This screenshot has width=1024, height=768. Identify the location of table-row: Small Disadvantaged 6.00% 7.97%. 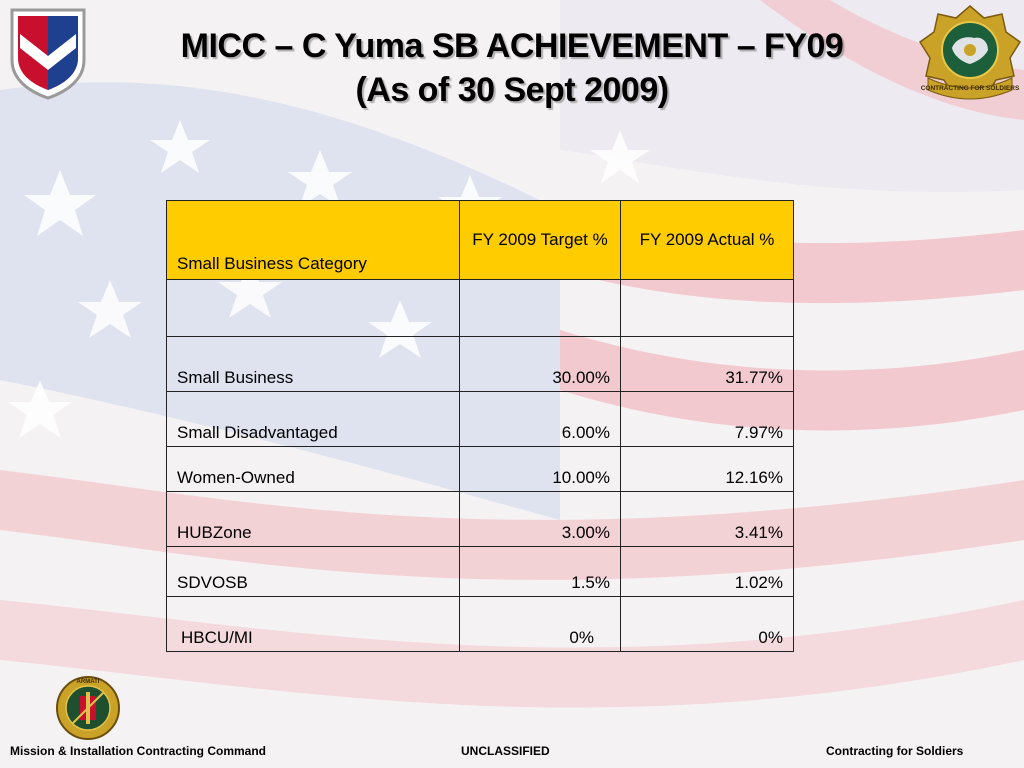
(480, 419).